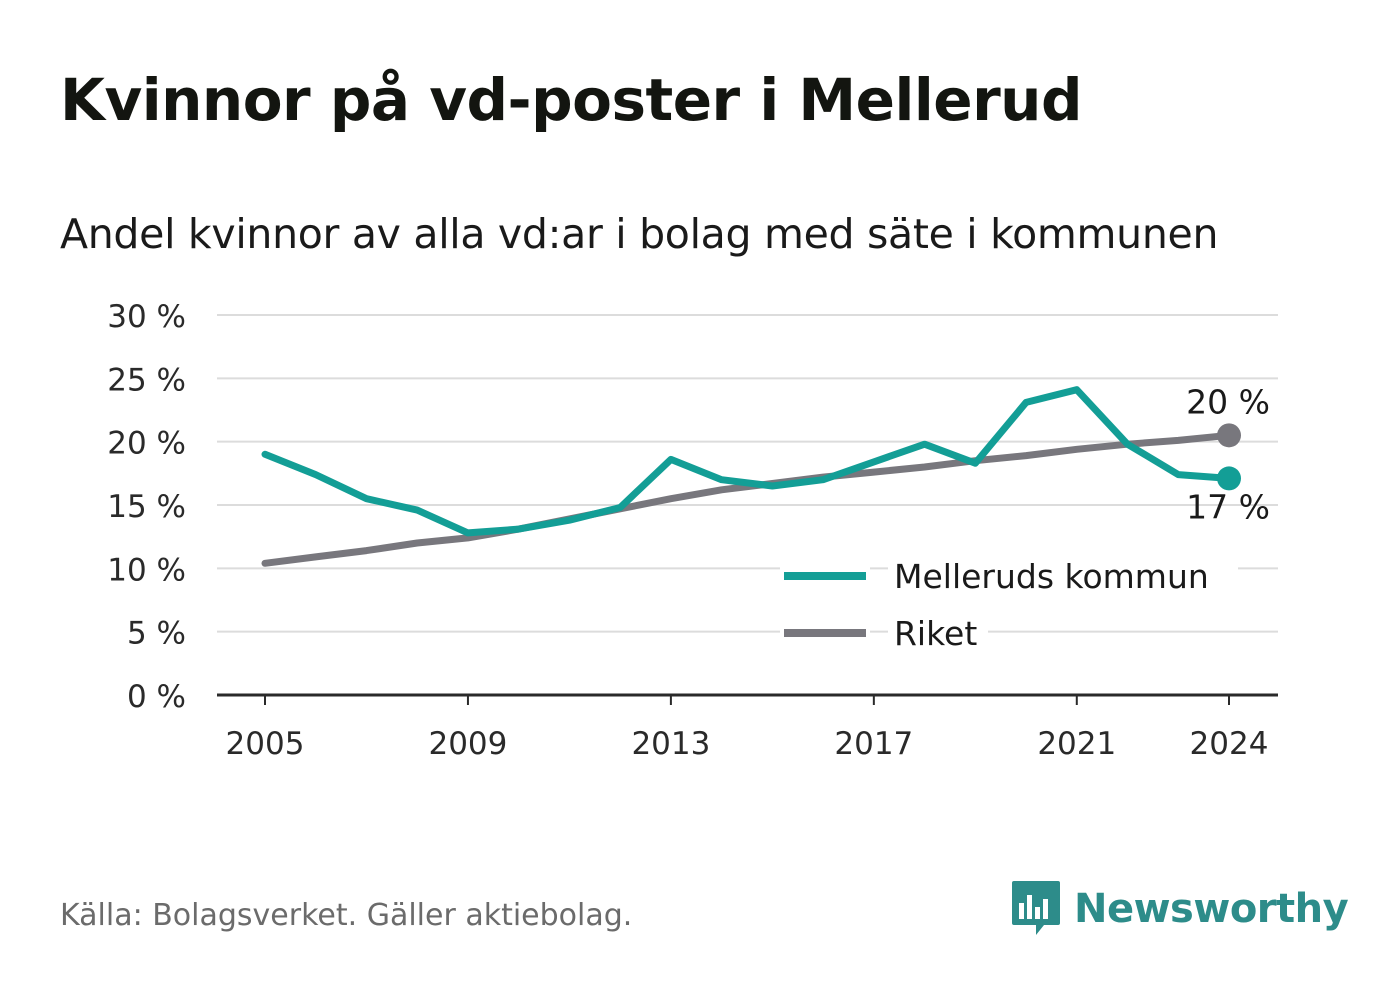  I want to click on y-tick-label: 15 %, so click(146, 507).